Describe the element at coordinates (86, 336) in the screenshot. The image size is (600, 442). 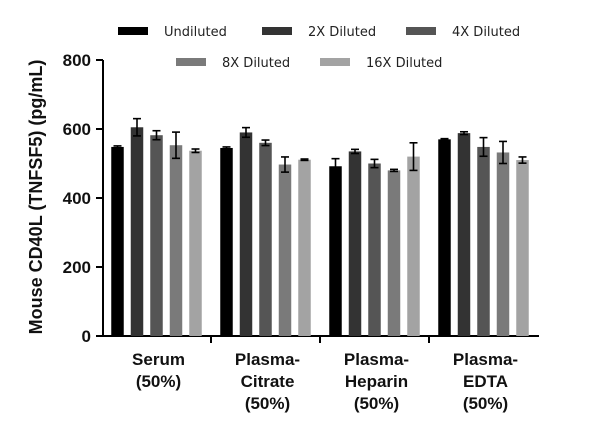
I see `y-tick-label: 0` at that location.